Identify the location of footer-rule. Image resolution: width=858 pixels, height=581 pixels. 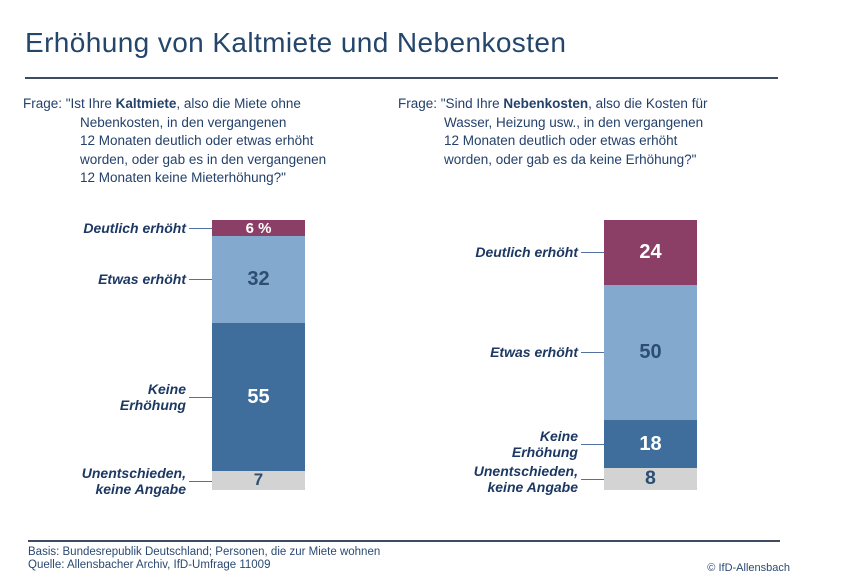
(404, 541).